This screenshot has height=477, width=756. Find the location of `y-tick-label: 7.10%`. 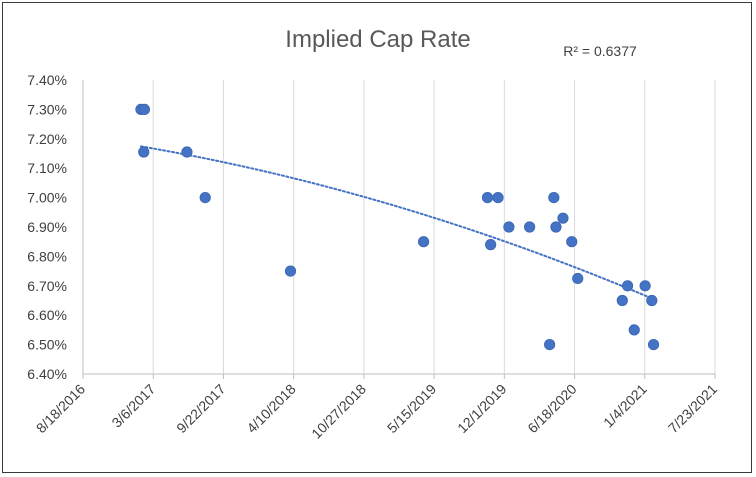

y-tick-label: 7.10% is located at coordinates (47, 168).